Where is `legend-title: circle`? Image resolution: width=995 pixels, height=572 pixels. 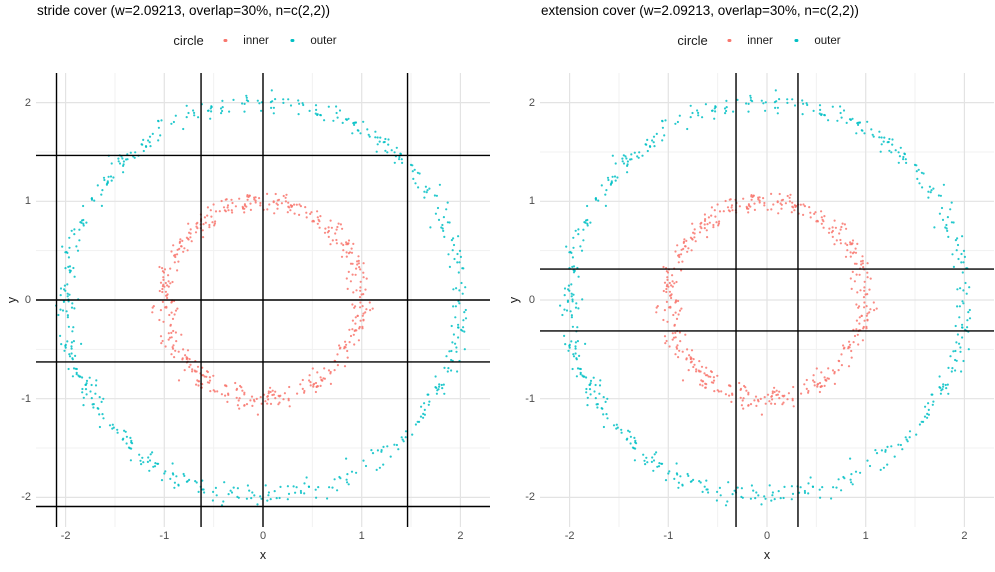
legend-title: circle is located at coordinates (188, 40).